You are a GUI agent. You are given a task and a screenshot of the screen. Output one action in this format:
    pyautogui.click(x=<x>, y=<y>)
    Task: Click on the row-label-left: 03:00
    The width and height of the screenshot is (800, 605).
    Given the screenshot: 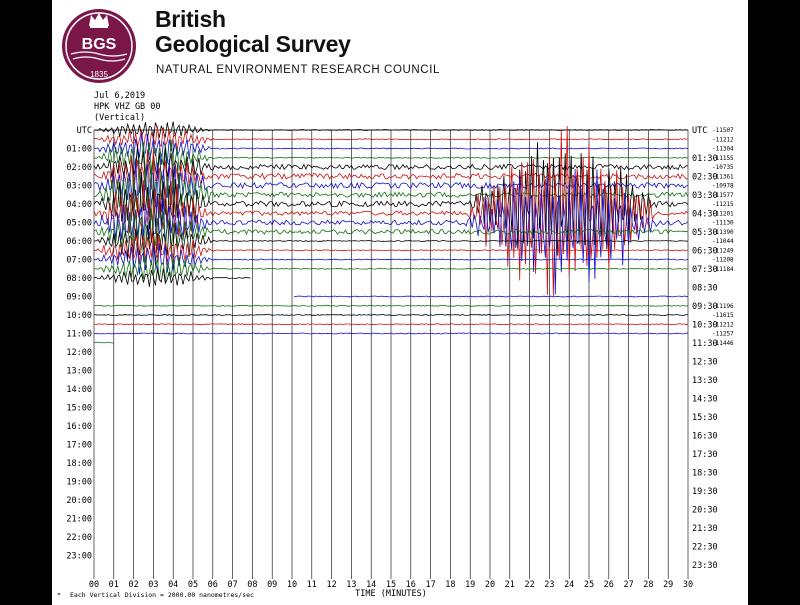 What is the action you would take?
    pyautogui.click(x=79, y=187)
    